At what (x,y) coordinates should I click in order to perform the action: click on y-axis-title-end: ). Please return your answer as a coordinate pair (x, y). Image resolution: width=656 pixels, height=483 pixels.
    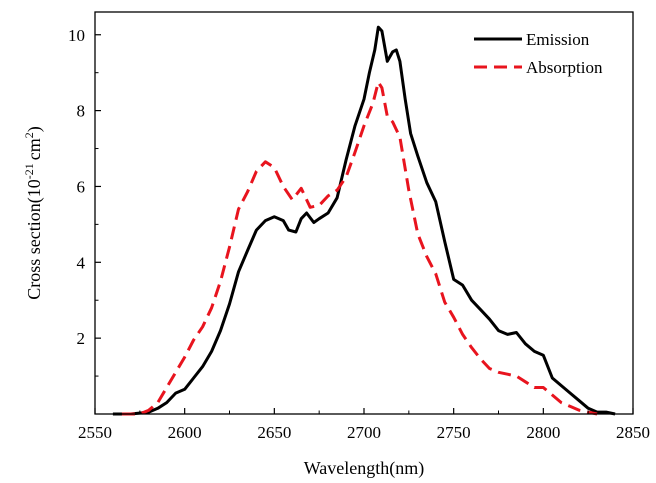
    Looking at the image, I should click on (34, 129).